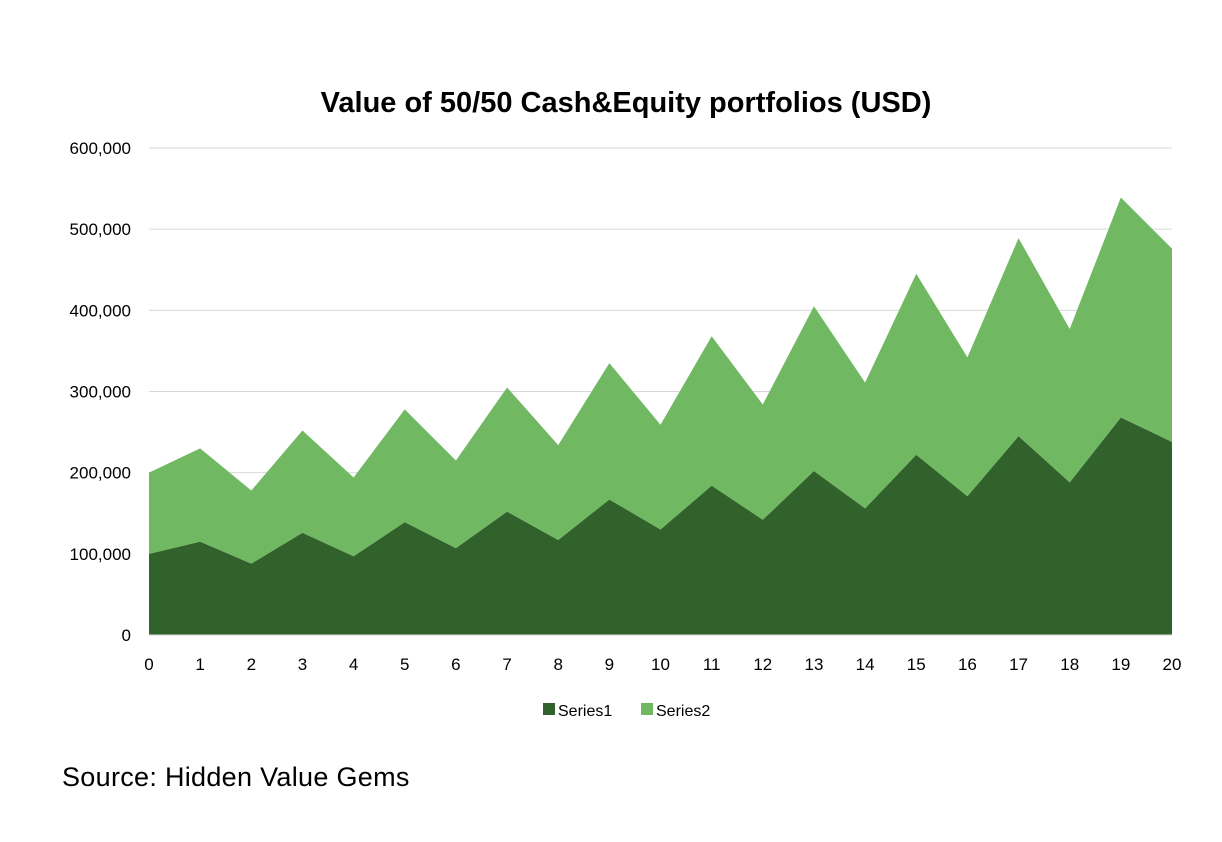 Image resolution: width=1222 pixels, height=842 pixels. I want to click on legend-label: Series1, so click(585, 711).